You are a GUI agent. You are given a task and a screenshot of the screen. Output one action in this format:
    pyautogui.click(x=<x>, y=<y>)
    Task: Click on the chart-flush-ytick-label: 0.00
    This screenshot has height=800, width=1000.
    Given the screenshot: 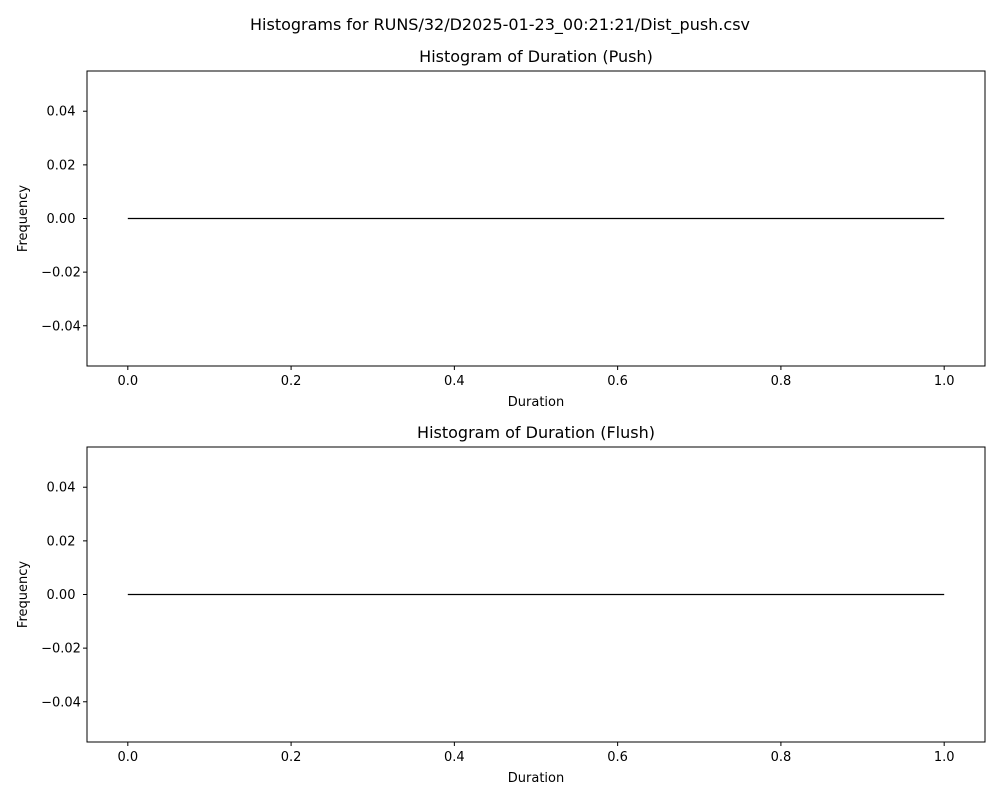 What is the action you would take?
    pyautogui.click(x=61, y=595)
    